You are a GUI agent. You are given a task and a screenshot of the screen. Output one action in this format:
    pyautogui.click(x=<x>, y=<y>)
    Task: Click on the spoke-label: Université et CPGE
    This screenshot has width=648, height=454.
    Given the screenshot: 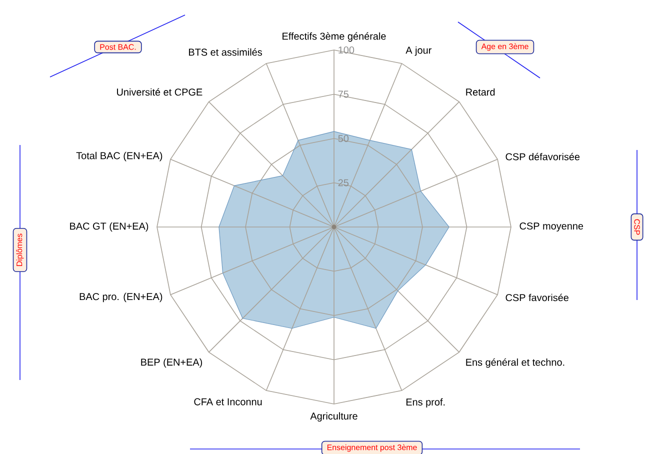 What is the action you would take?
    pyautogui.click(x=159, y=92)
    